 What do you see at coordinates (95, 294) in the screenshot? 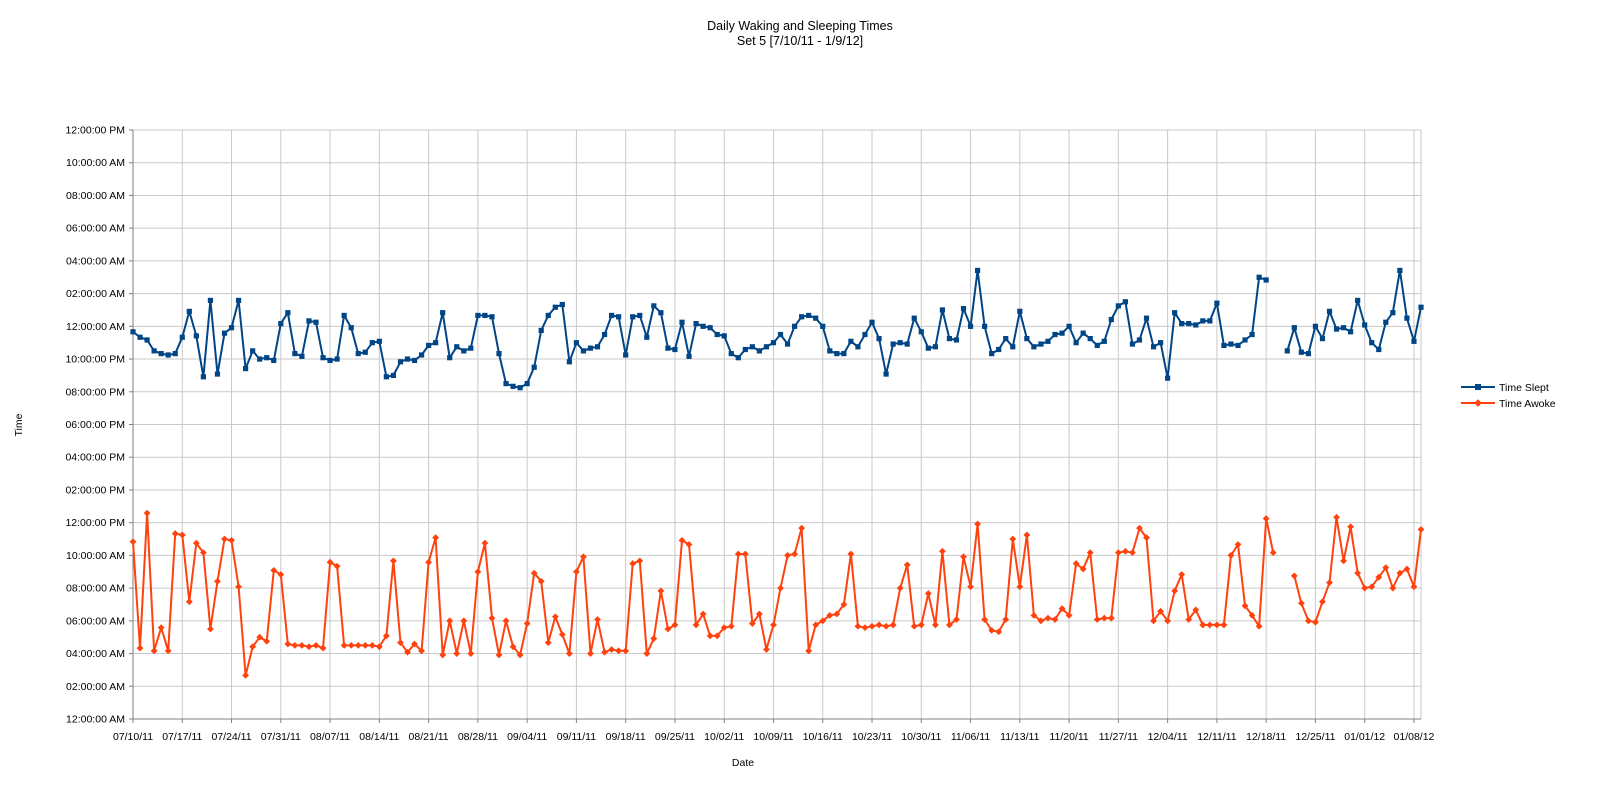
I see `y-tick-label: 02:00:00 AM` at bounding box center [95, 294].